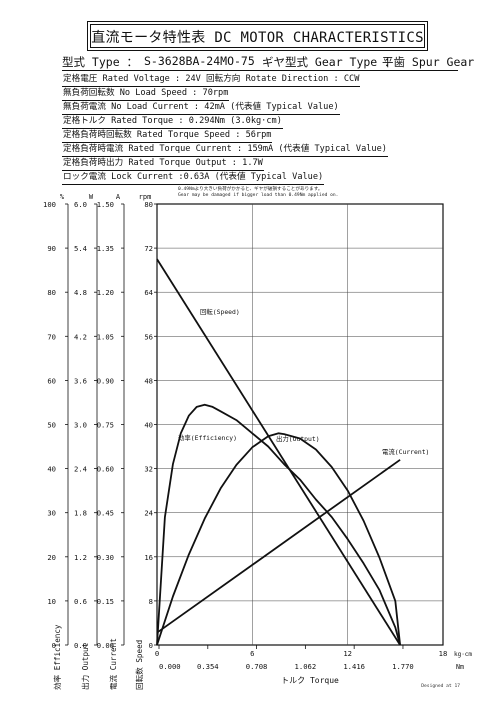 This screenshot has width=500, height=707. What do you see at coordinates (329, 62) in the screenshot?
I see `gear-type-label: ギヤ型式 Gear Type ：` at bounding box center [329, 62].